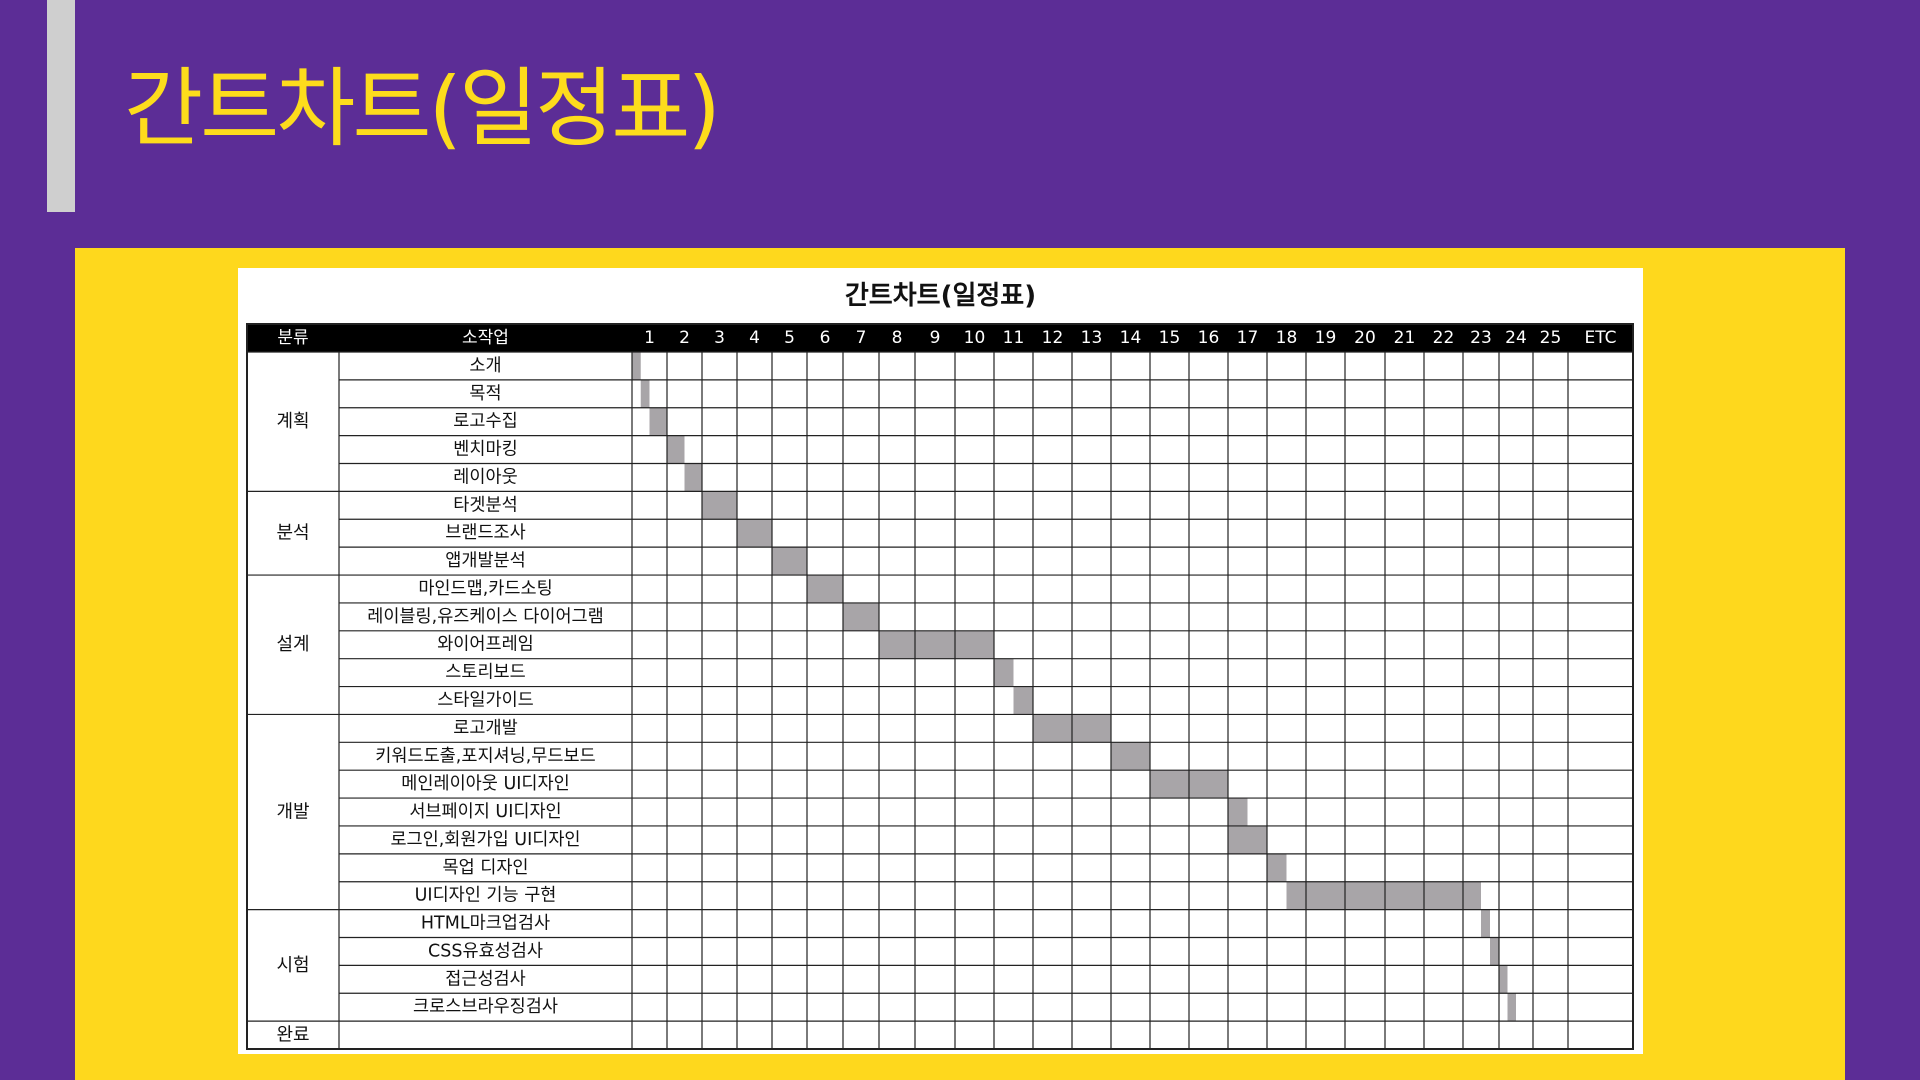 Image resolution: width=1920 pixels, height=1080 pixels. I want to click on category-label: 계획, so click(292, 421).